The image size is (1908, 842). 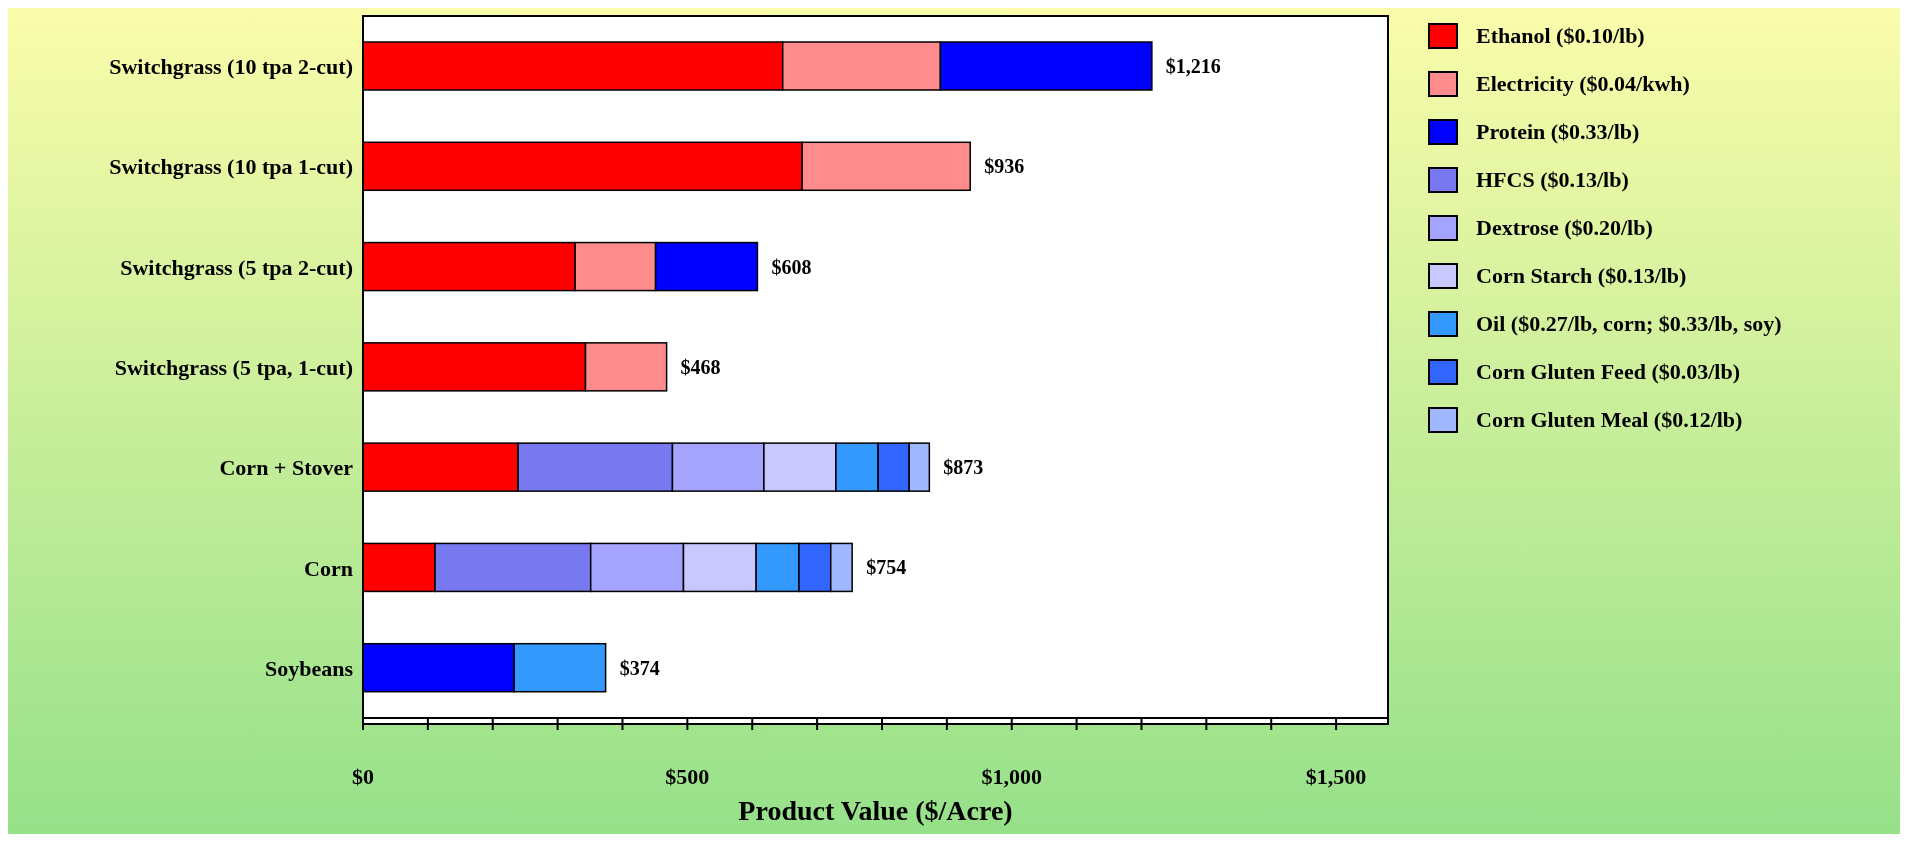 I want to click on legend-label: Corn Gluten Meal ($0.12/lb), so click(x=1609, y=420).